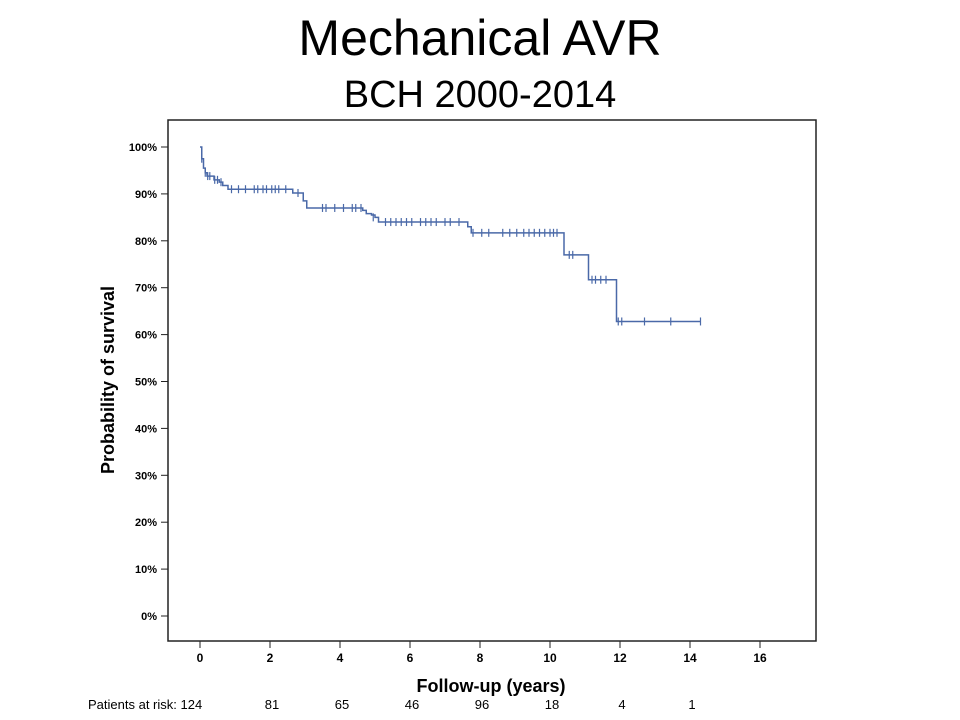  Describe the element at coordinates (690, 658) in the screenshot. I see `x-tick-label: 14` at that location.